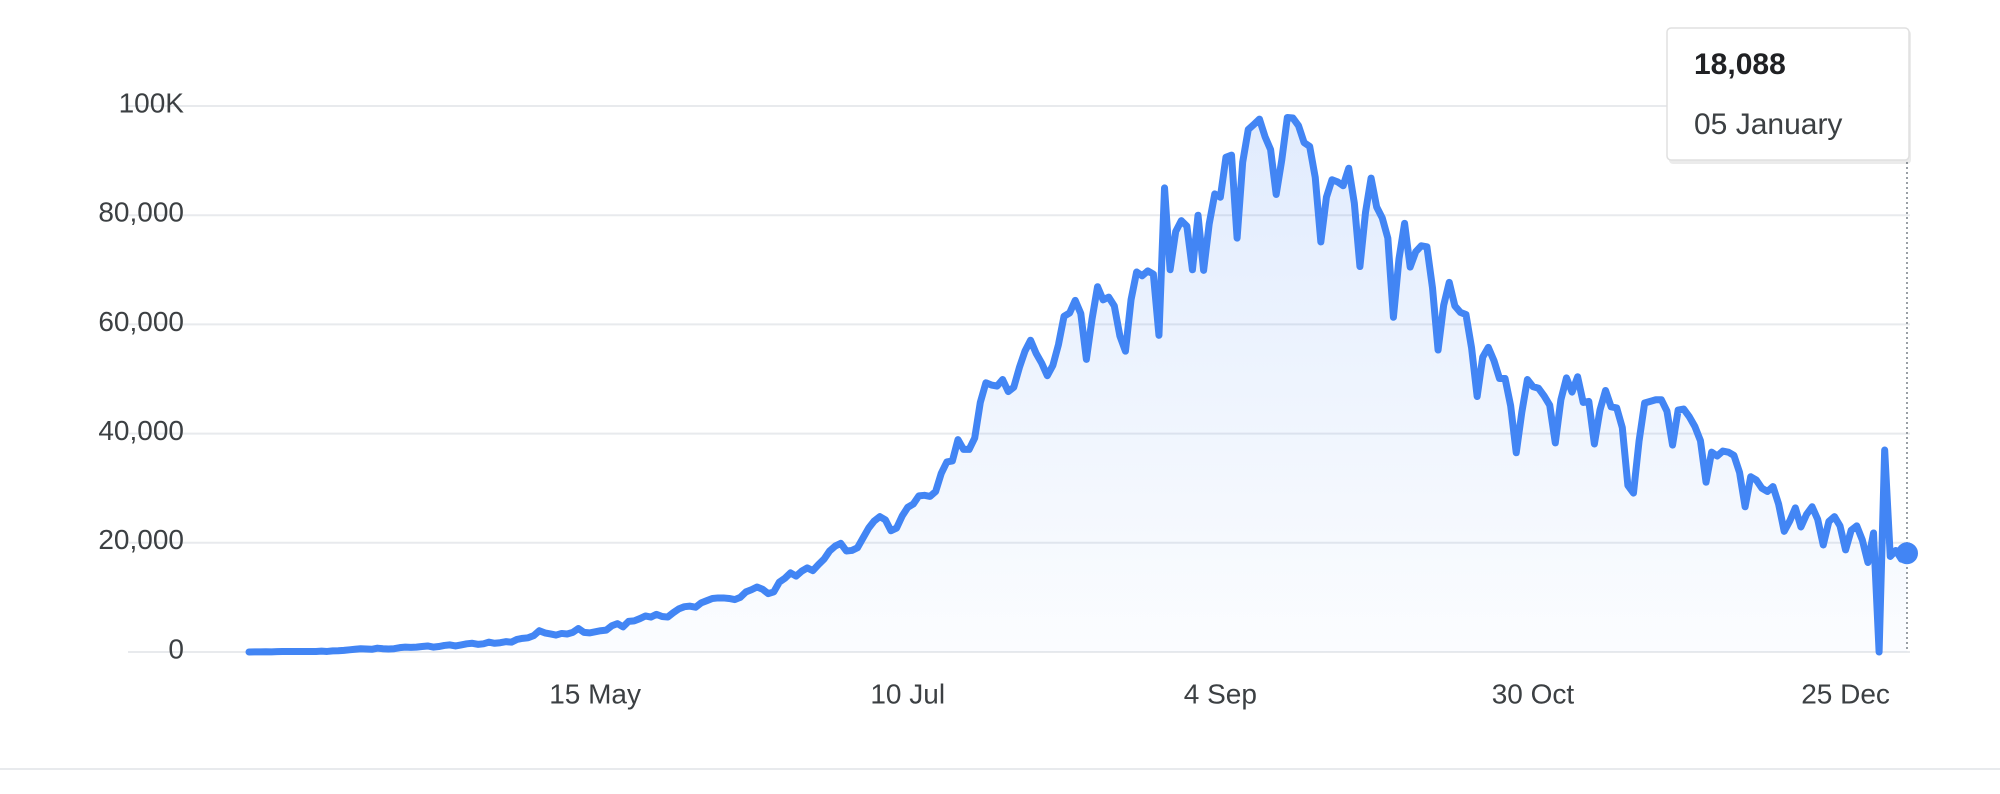  Describe the element at coordinates (1740, 64) in the screenshot. I see `tooltip-value: 18,088` at that location.